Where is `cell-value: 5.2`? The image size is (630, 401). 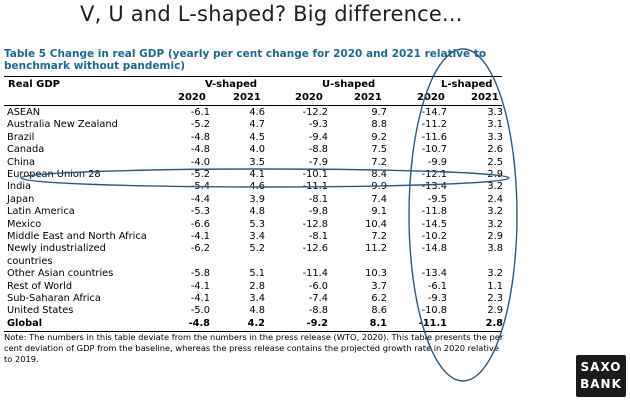 cell-value: 5.2 is located at coordinates (257, 249).